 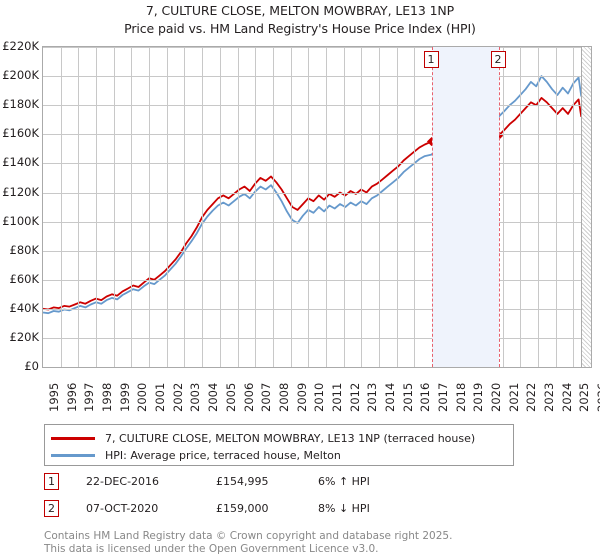 What do you see at coordinates (566, 397) in the screenshot?
I see `x-axis-tick-label: 2024` at bounding box center [566, 397].